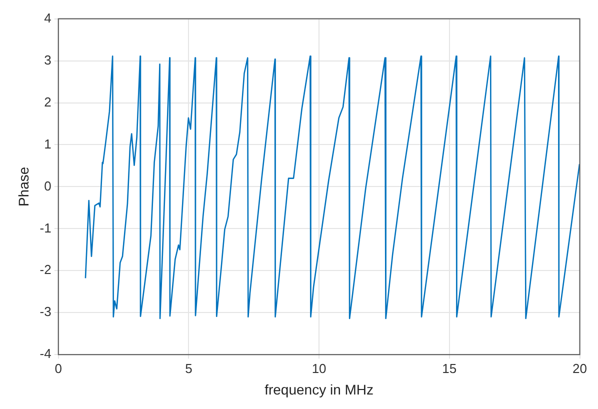 Image resolution: width=598 pixels, height=409 pixels. I want to click on y-axis-title: Phase, so click(23, 186).